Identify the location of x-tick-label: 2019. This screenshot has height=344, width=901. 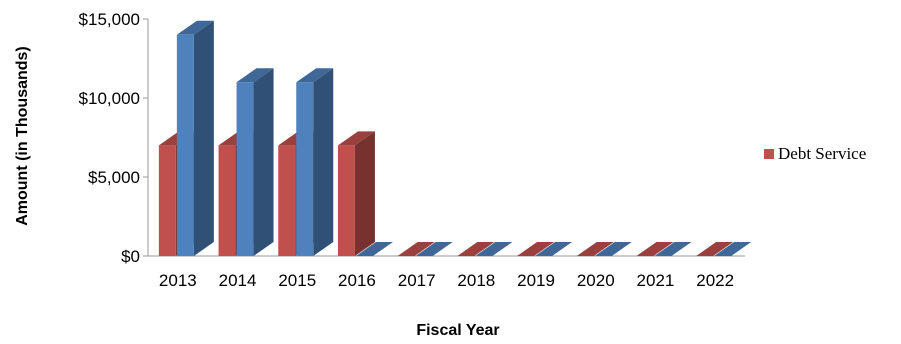
(536, 280).